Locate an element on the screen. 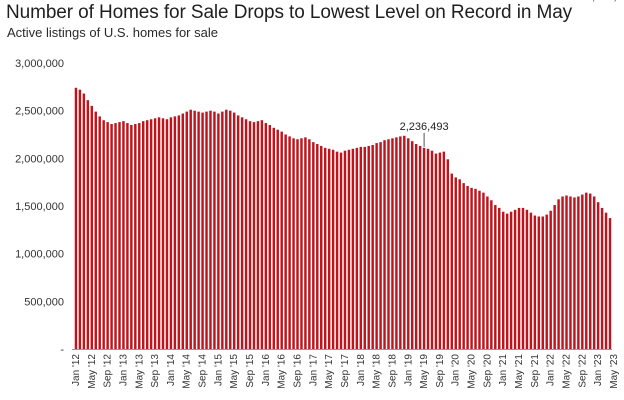 Image resolution: width=624 pixels, height=400 pixels. x-tick-label: Jan '21 is located at coordinates (503, 370).